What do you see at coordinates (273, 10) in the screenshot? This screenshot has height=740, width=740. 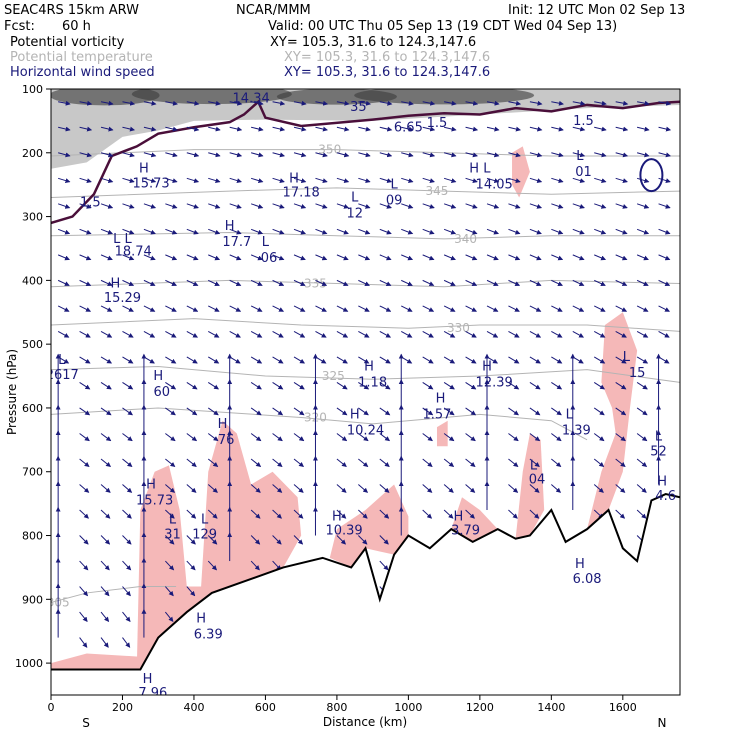 I see `org-title: NCAR/MMM` at bounding box center [273, 10].